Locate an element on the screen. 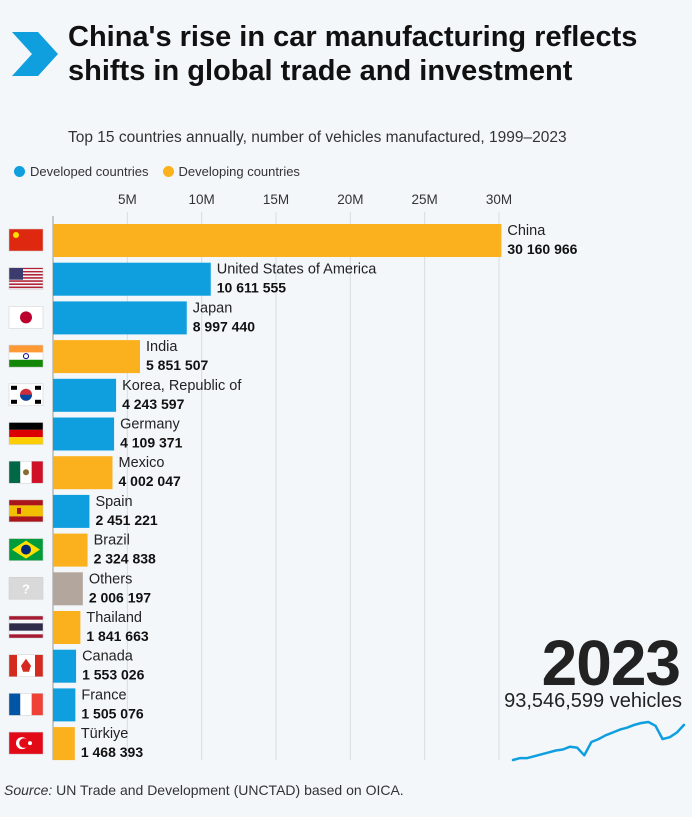 This screenshot has height=817, width=692. bar-value-label: 1 553 026 is located at coordinates (113, 675).